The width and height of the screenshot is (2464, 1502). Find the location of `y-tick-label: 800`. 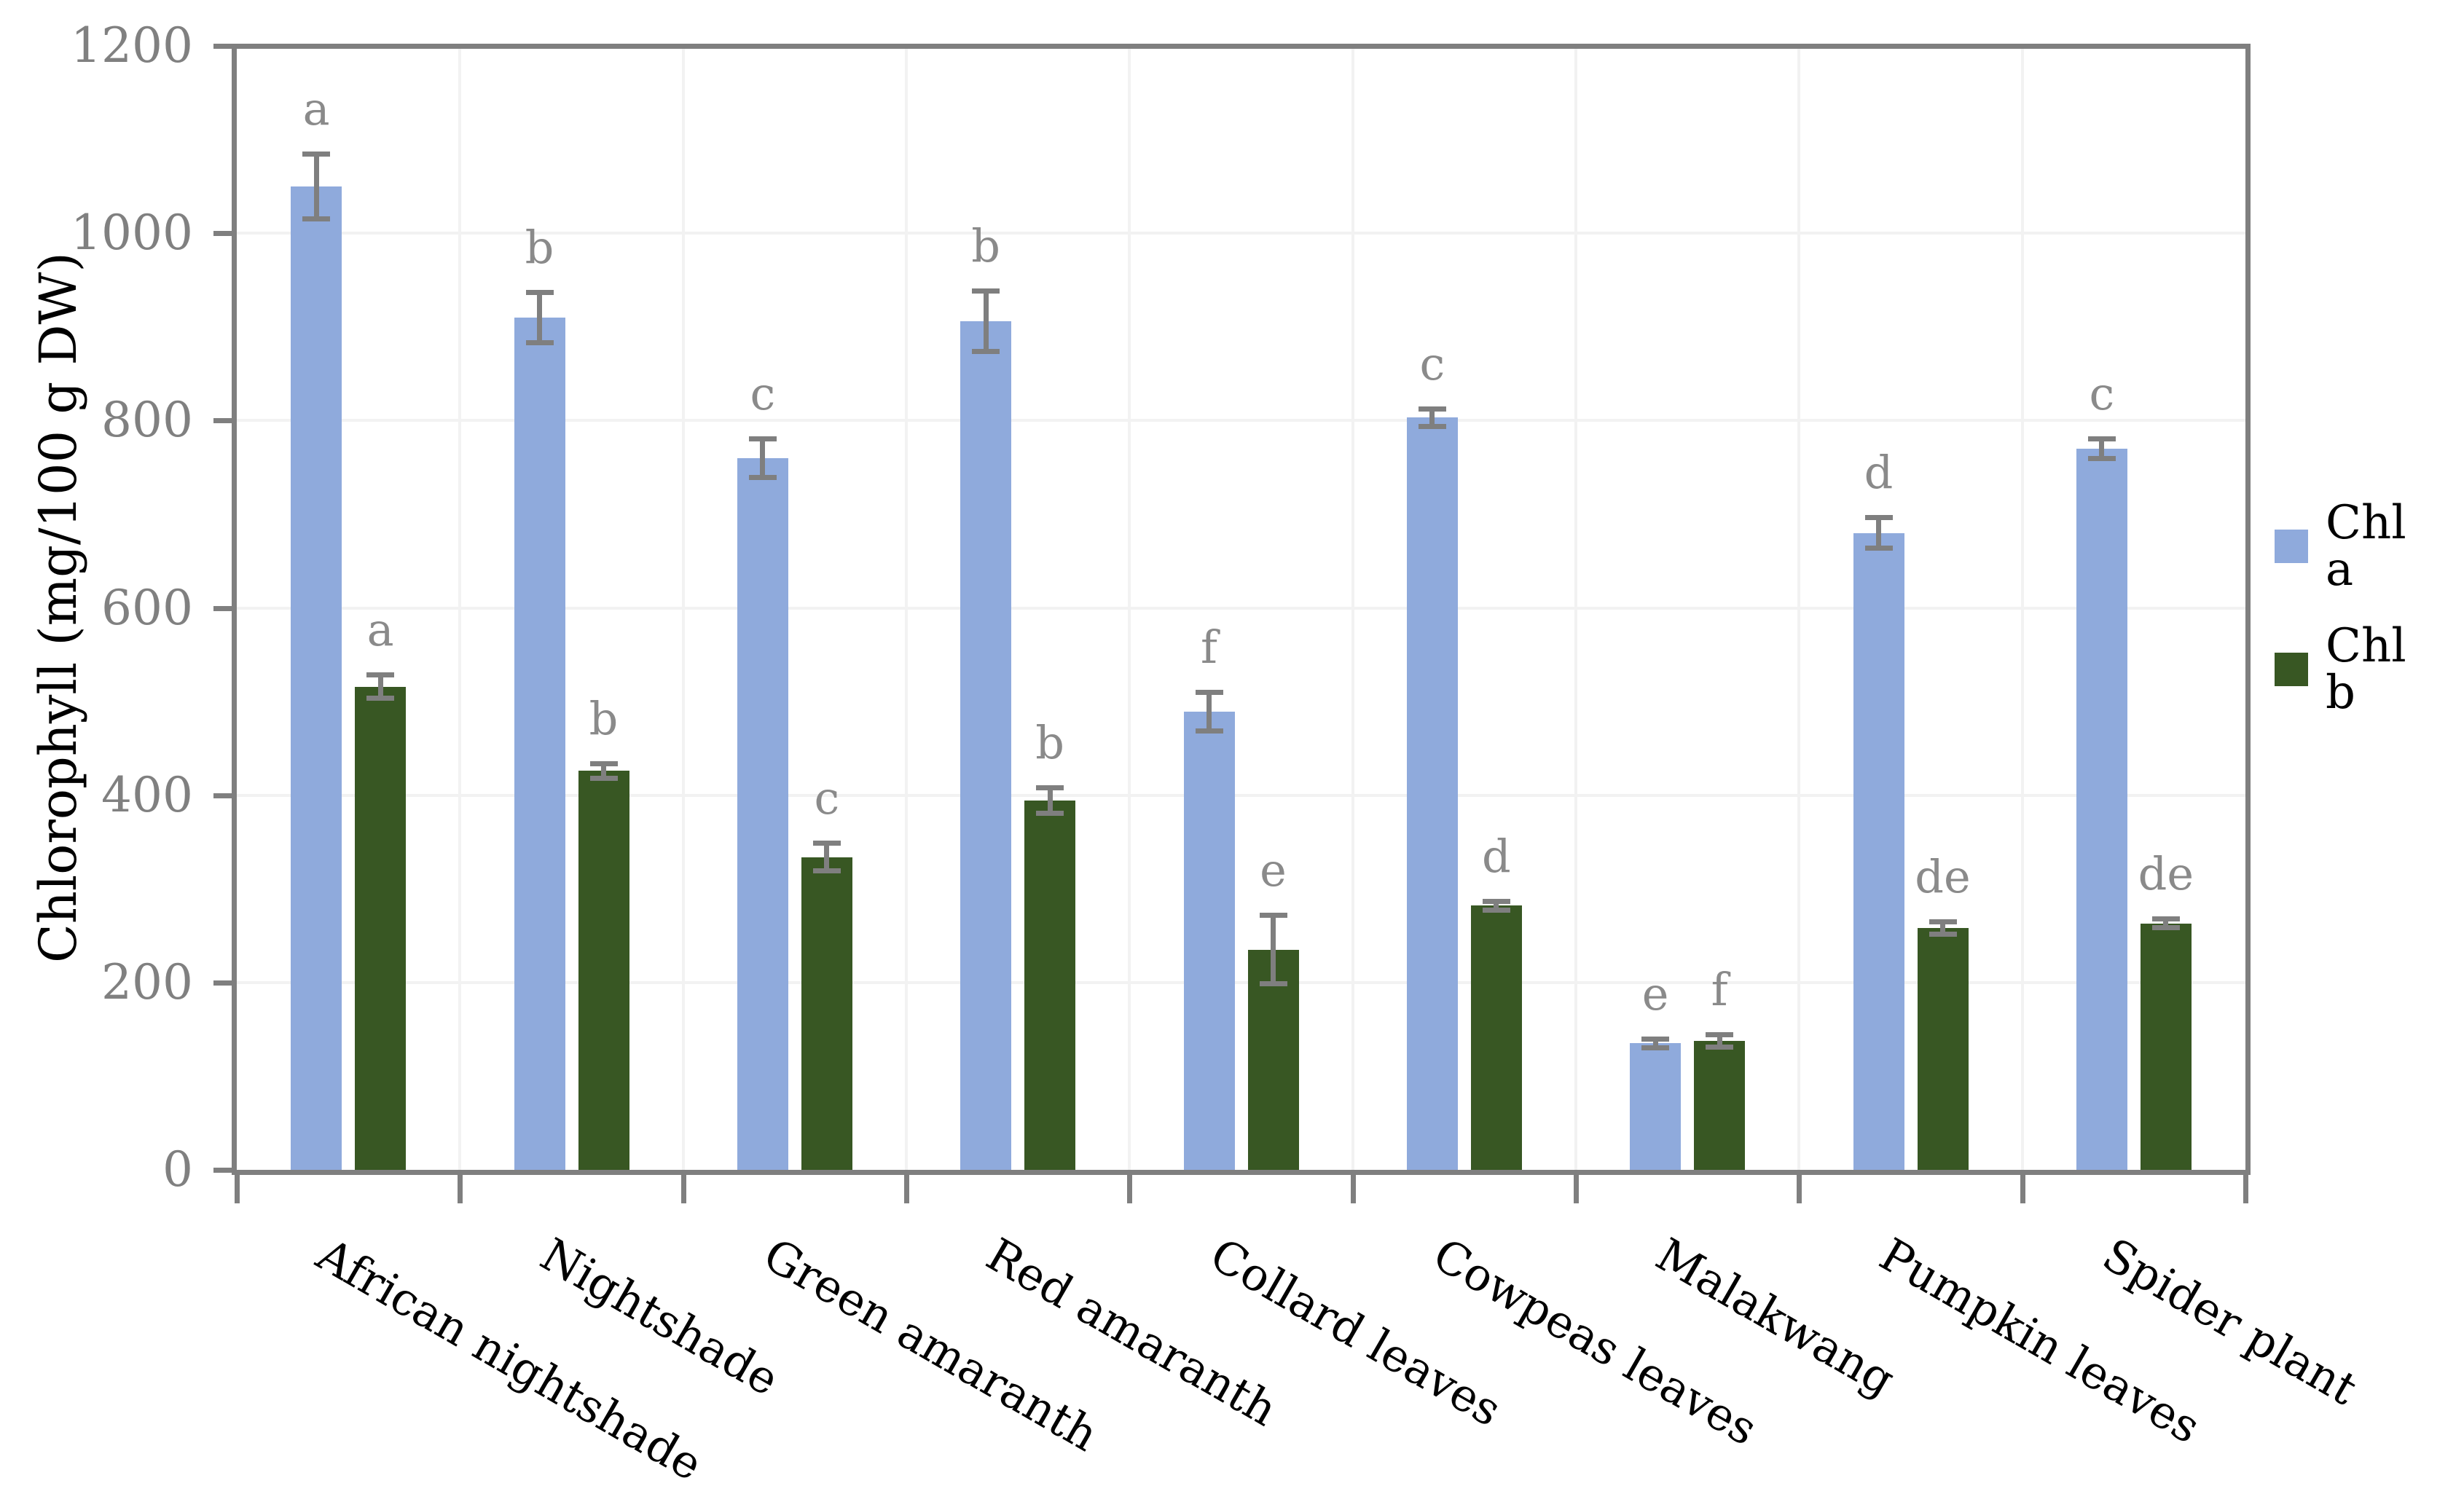

y-tick-label: 800 is located at coordinates (147, 421).